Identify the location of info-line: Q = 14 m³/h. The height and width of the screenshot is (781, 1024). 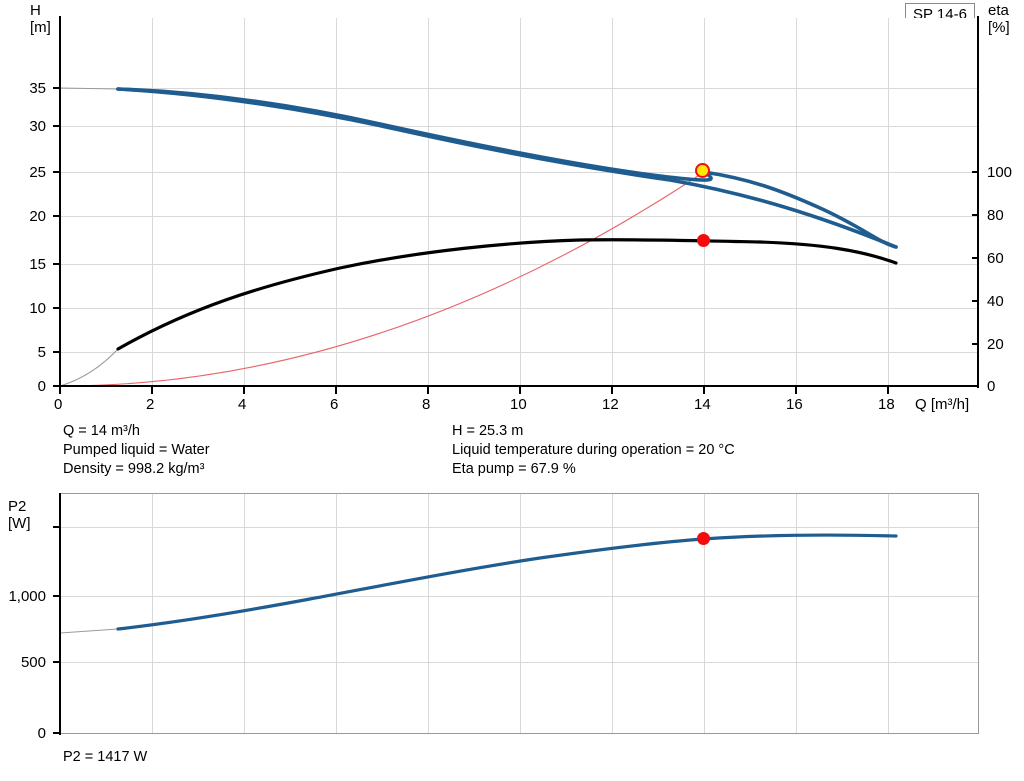
(101, 431).